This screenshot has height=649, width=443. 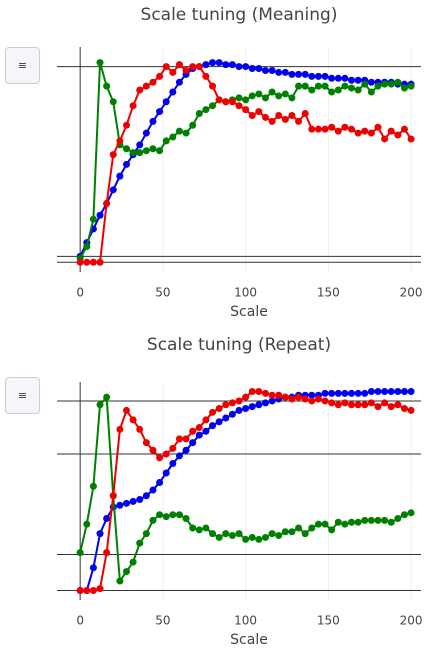 What do you see at coordinates (249, 312) in the screenshot?
I see `x-axis-label: Scale` at bounding box center [249, 312].